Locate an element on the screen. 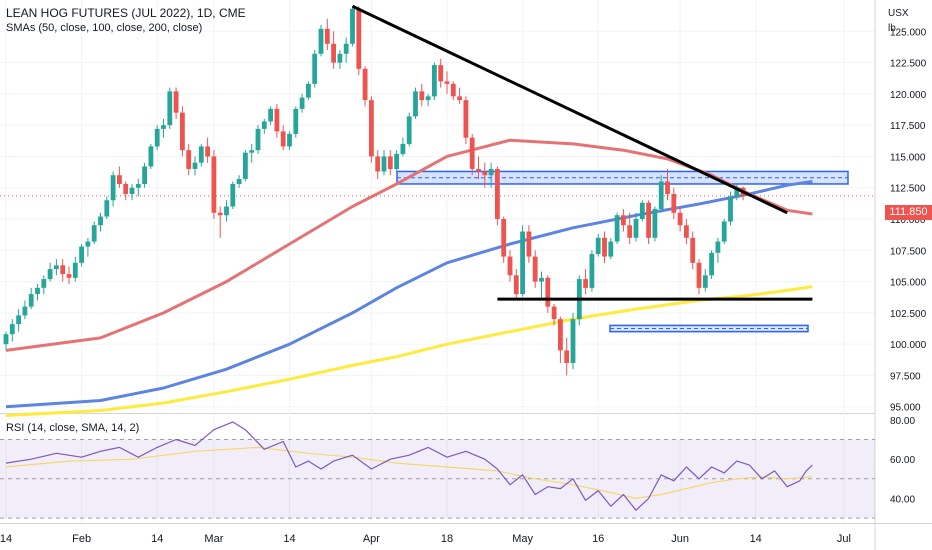  price-tick-label: 97.500 is located at coordinates (905, 376).